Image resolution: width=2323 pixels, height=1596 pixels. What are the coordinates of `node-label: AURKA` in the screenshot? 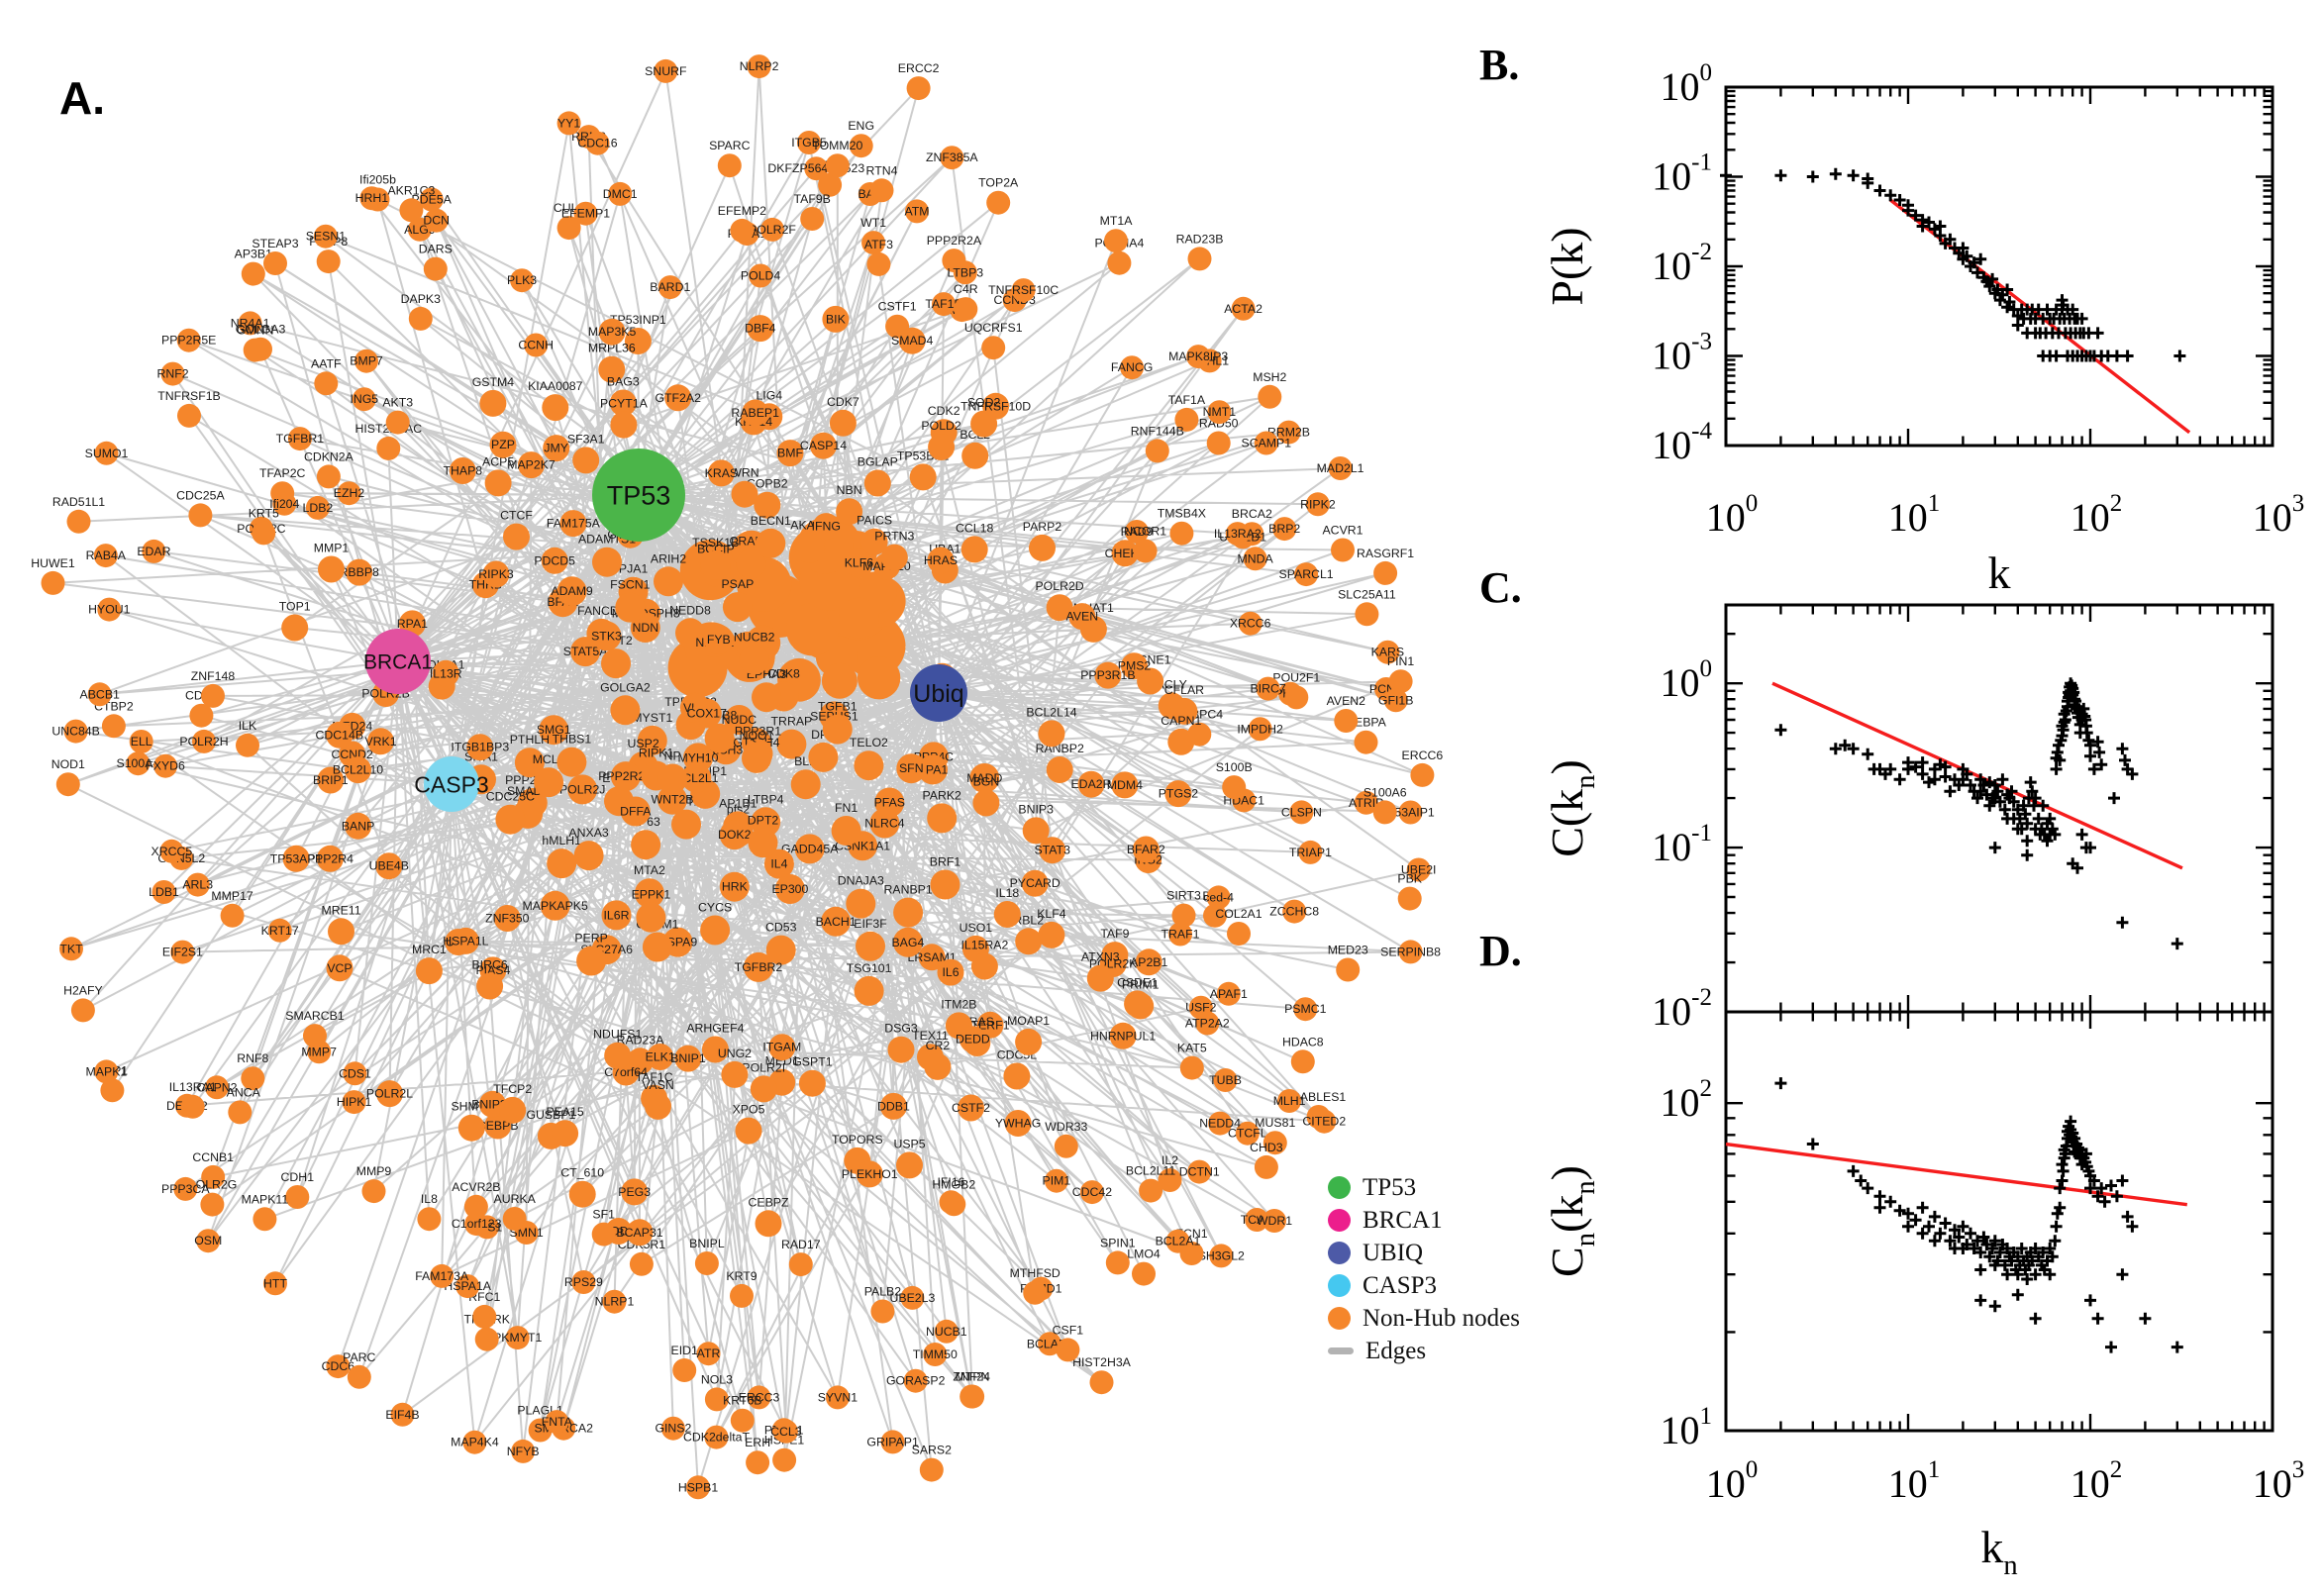 It's located at (515, 1199).